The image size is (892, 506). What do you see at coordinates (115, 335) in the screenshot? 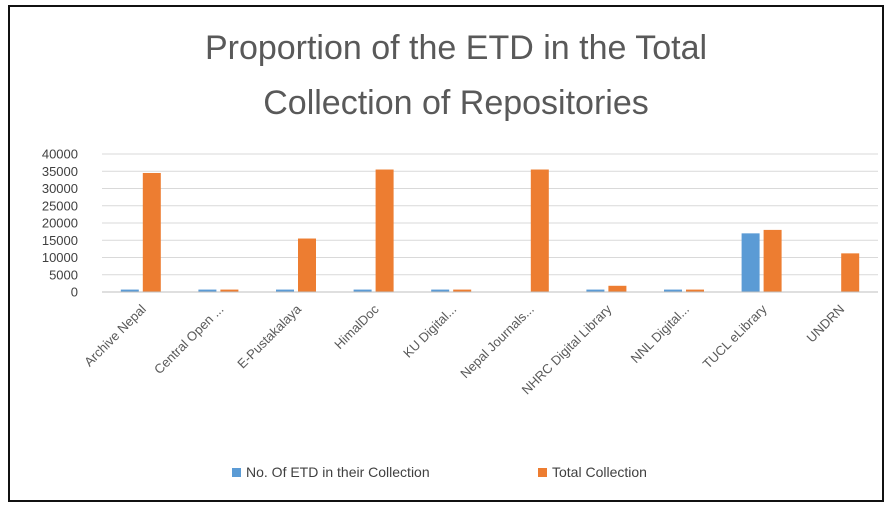
I see `x-category-label: Archive Nepal` at bounding box center [115, 335].